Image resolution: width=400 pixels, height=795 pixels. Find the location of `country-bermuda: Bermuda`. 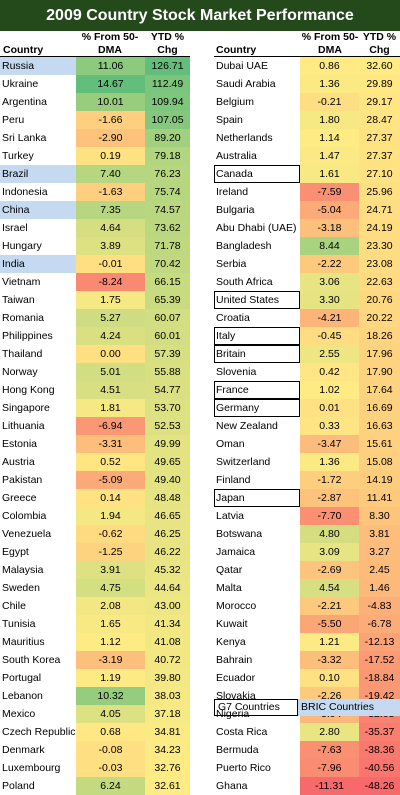

country-bermuda: Bermuda is located at coordinates (237, 750).